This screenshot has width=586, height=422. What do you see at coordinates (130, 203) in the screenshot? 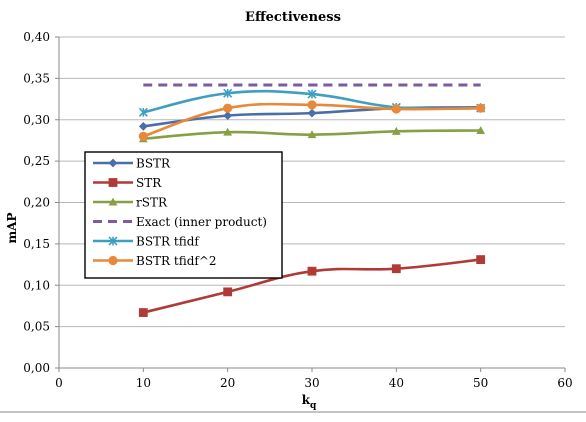
I see `legend-item: rSTR` at bounding box center [130, 203].